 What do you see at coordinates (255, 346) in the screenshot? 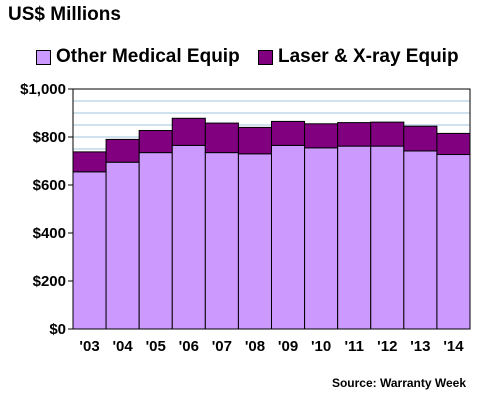
I see `x-tick-label: '08` at bounding box center [255, 346].